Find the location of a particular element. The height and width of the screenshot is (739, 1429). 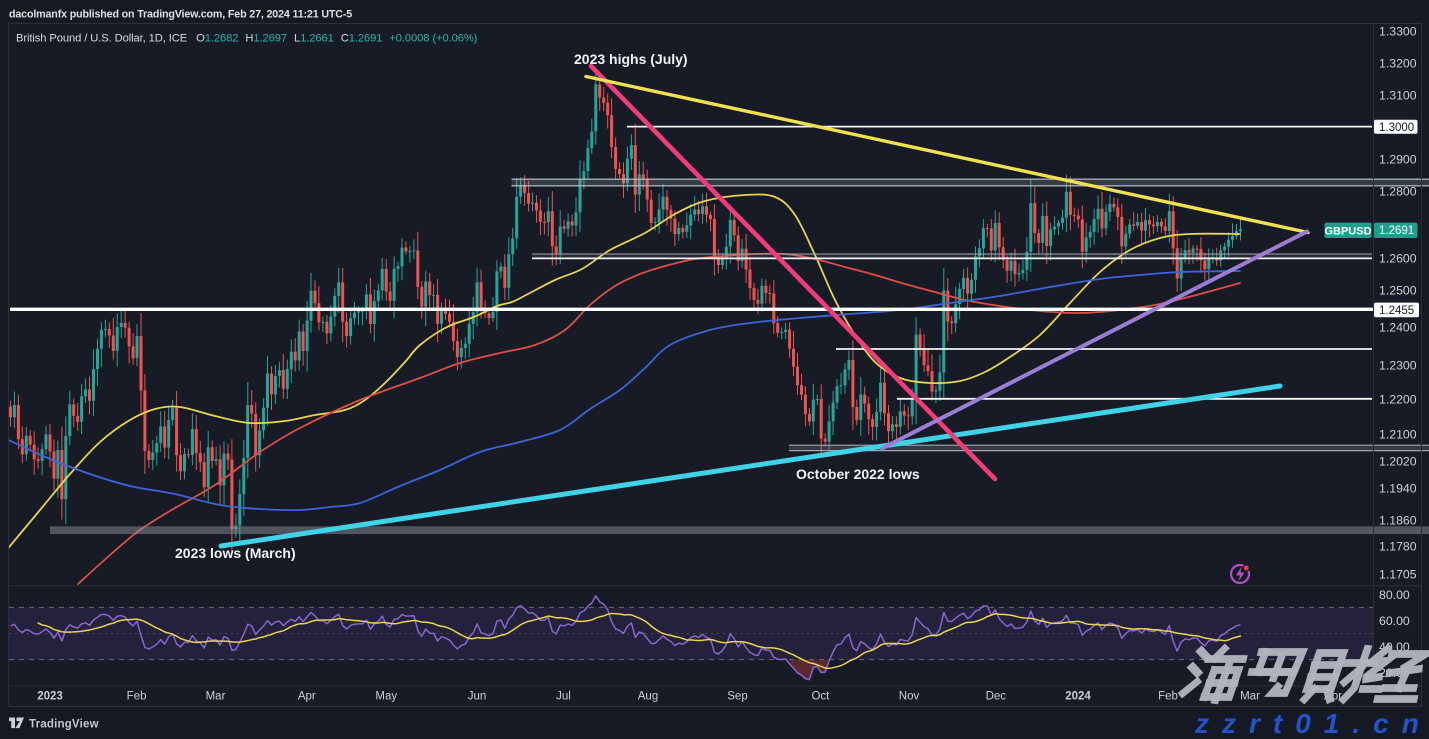

svg-text: 2023 is located at coordinates (50, 697).